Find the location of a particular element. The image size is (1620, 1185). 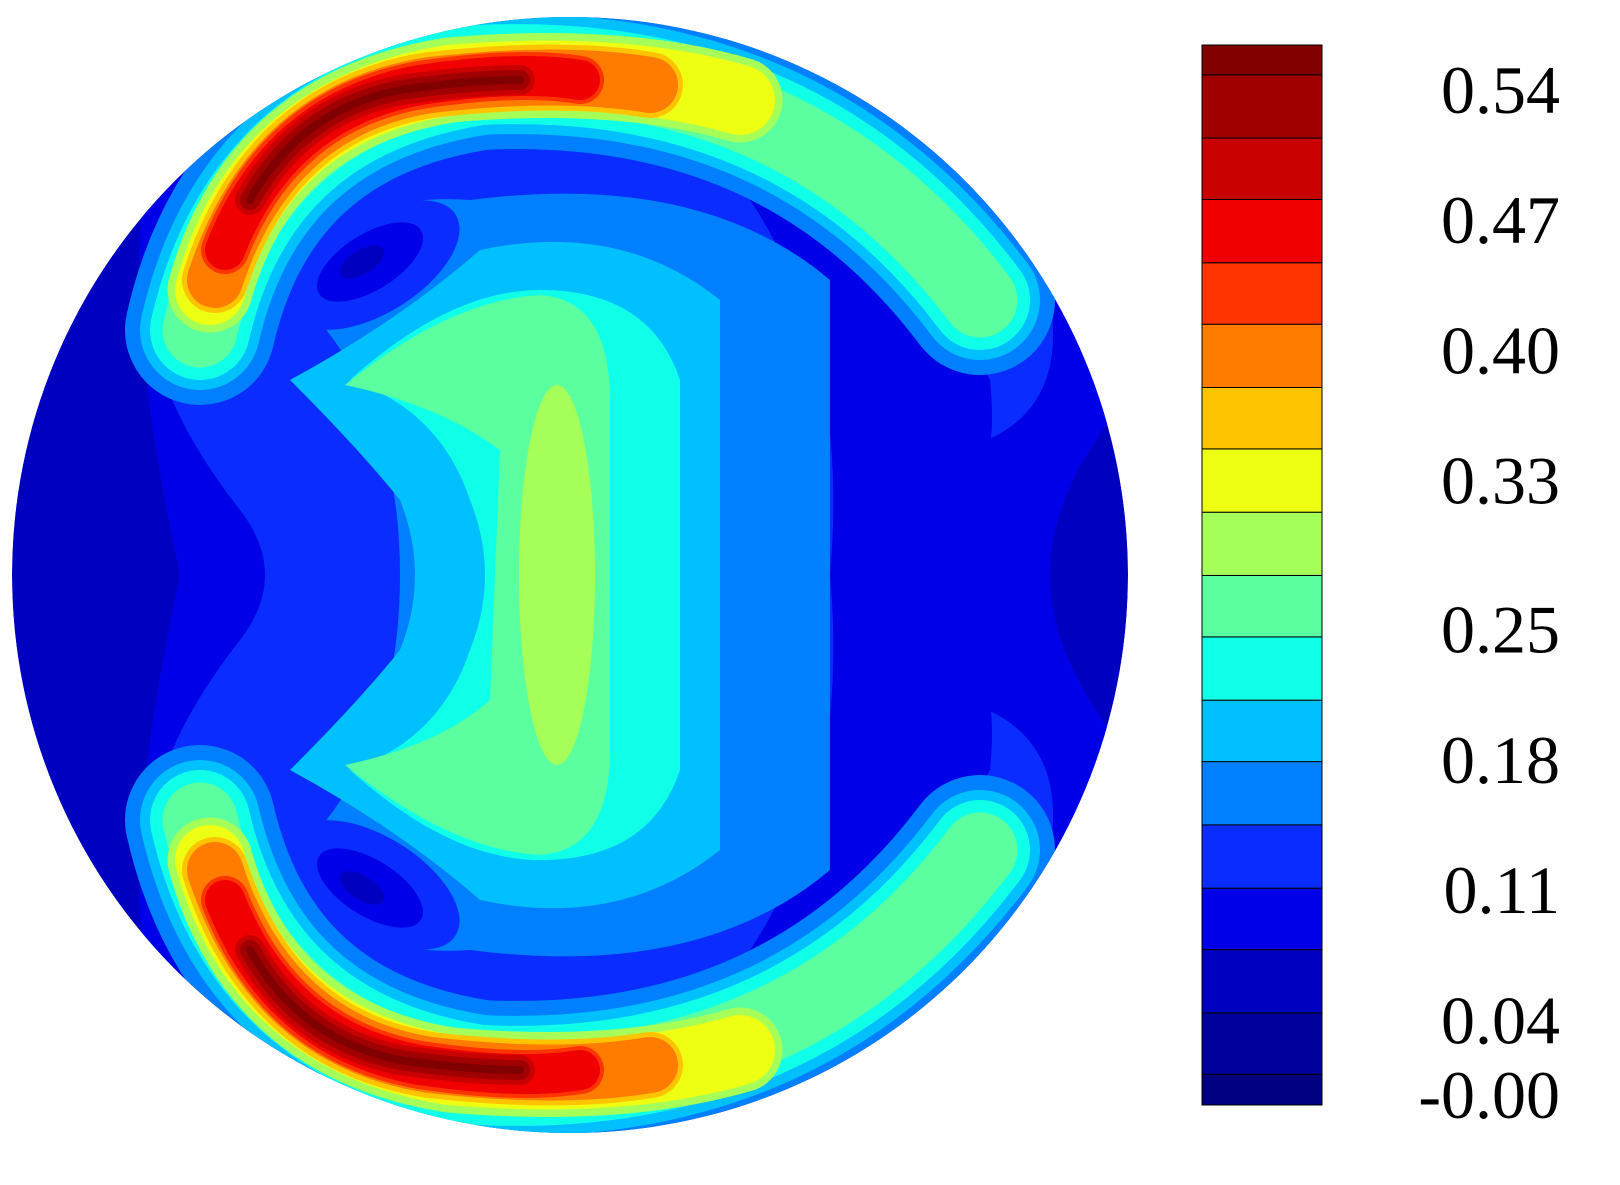

tick-label: 0.47 is located at coordinates (1500, 220).